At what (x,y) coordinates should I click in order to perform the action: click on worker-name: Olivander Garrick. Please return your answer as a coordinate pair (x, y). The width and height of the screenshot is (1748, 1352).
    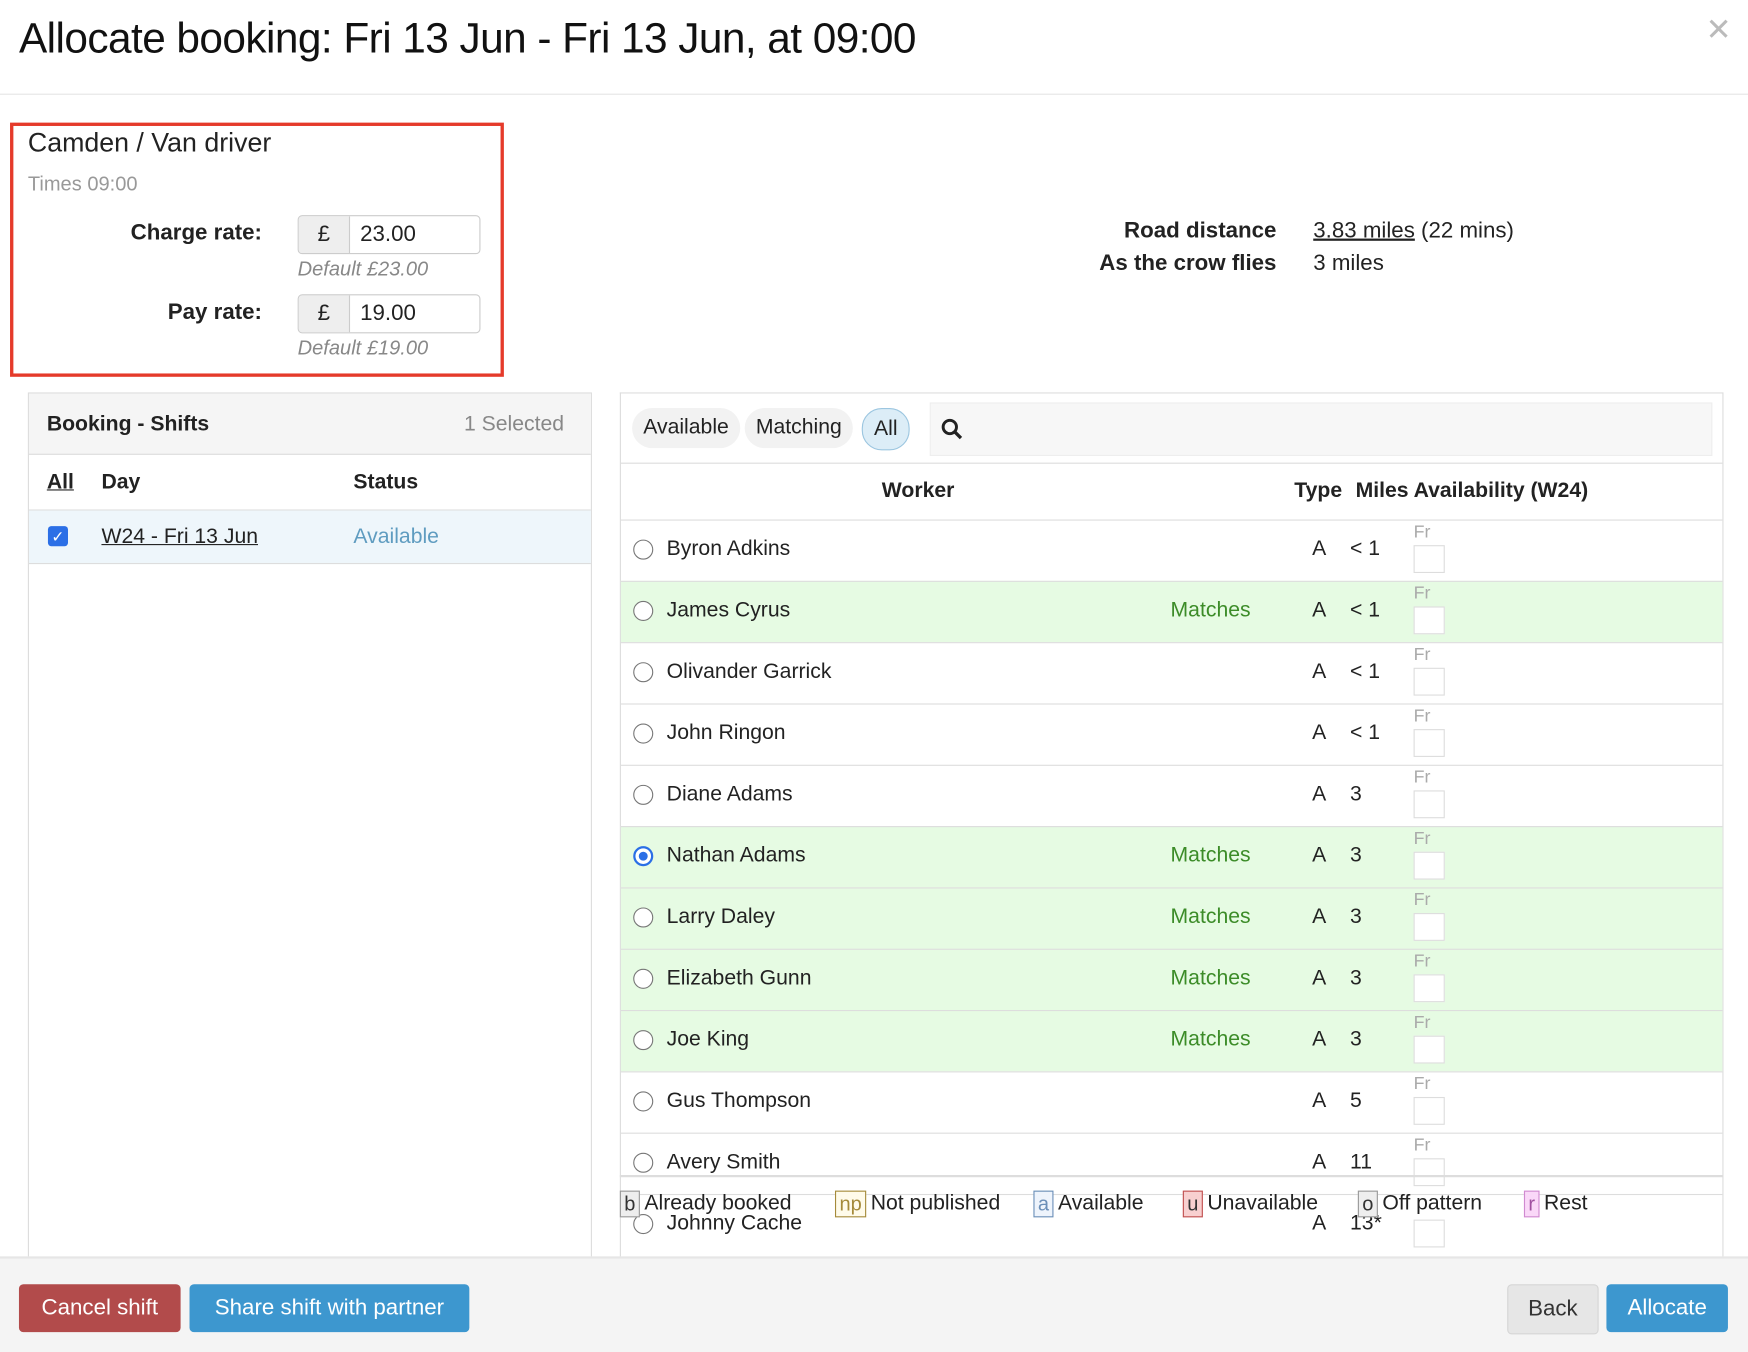
    Looking at the image, I should click on (749, 671).